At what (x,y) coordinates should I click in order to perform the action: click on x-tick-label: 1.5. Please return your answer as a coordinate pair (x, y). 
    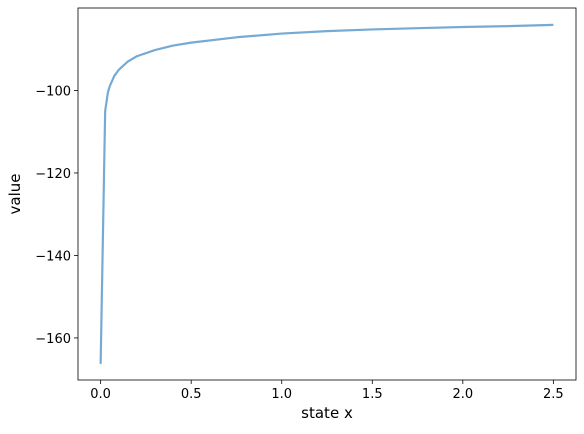
    Looking at the image, I should click on (372, 394).